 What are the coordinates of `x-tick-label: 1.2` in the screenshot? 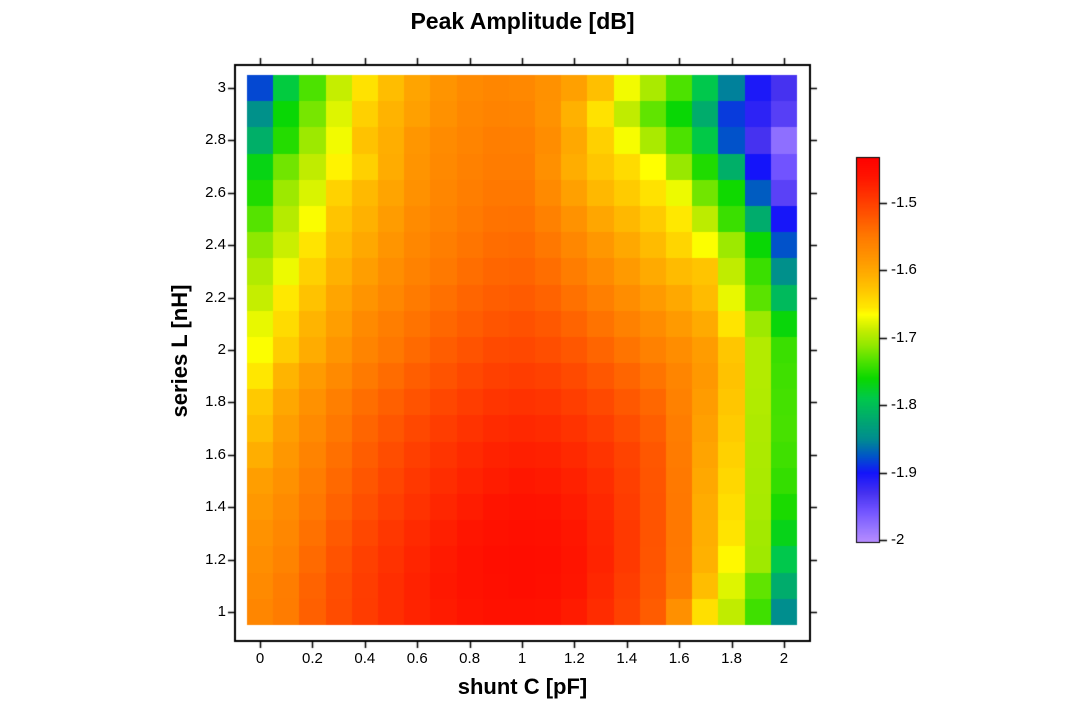 It's located at (574, 658).